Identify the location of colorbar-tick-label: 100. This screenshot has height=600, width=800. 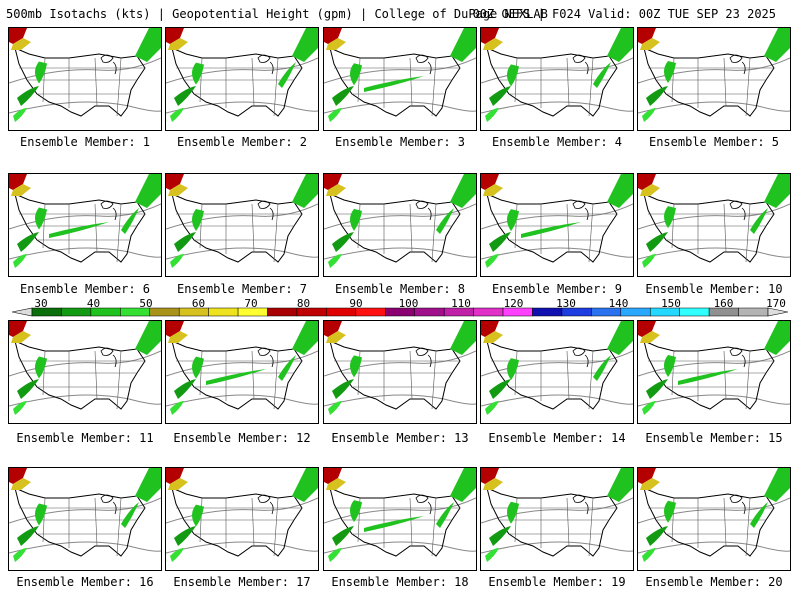
(408, 303).